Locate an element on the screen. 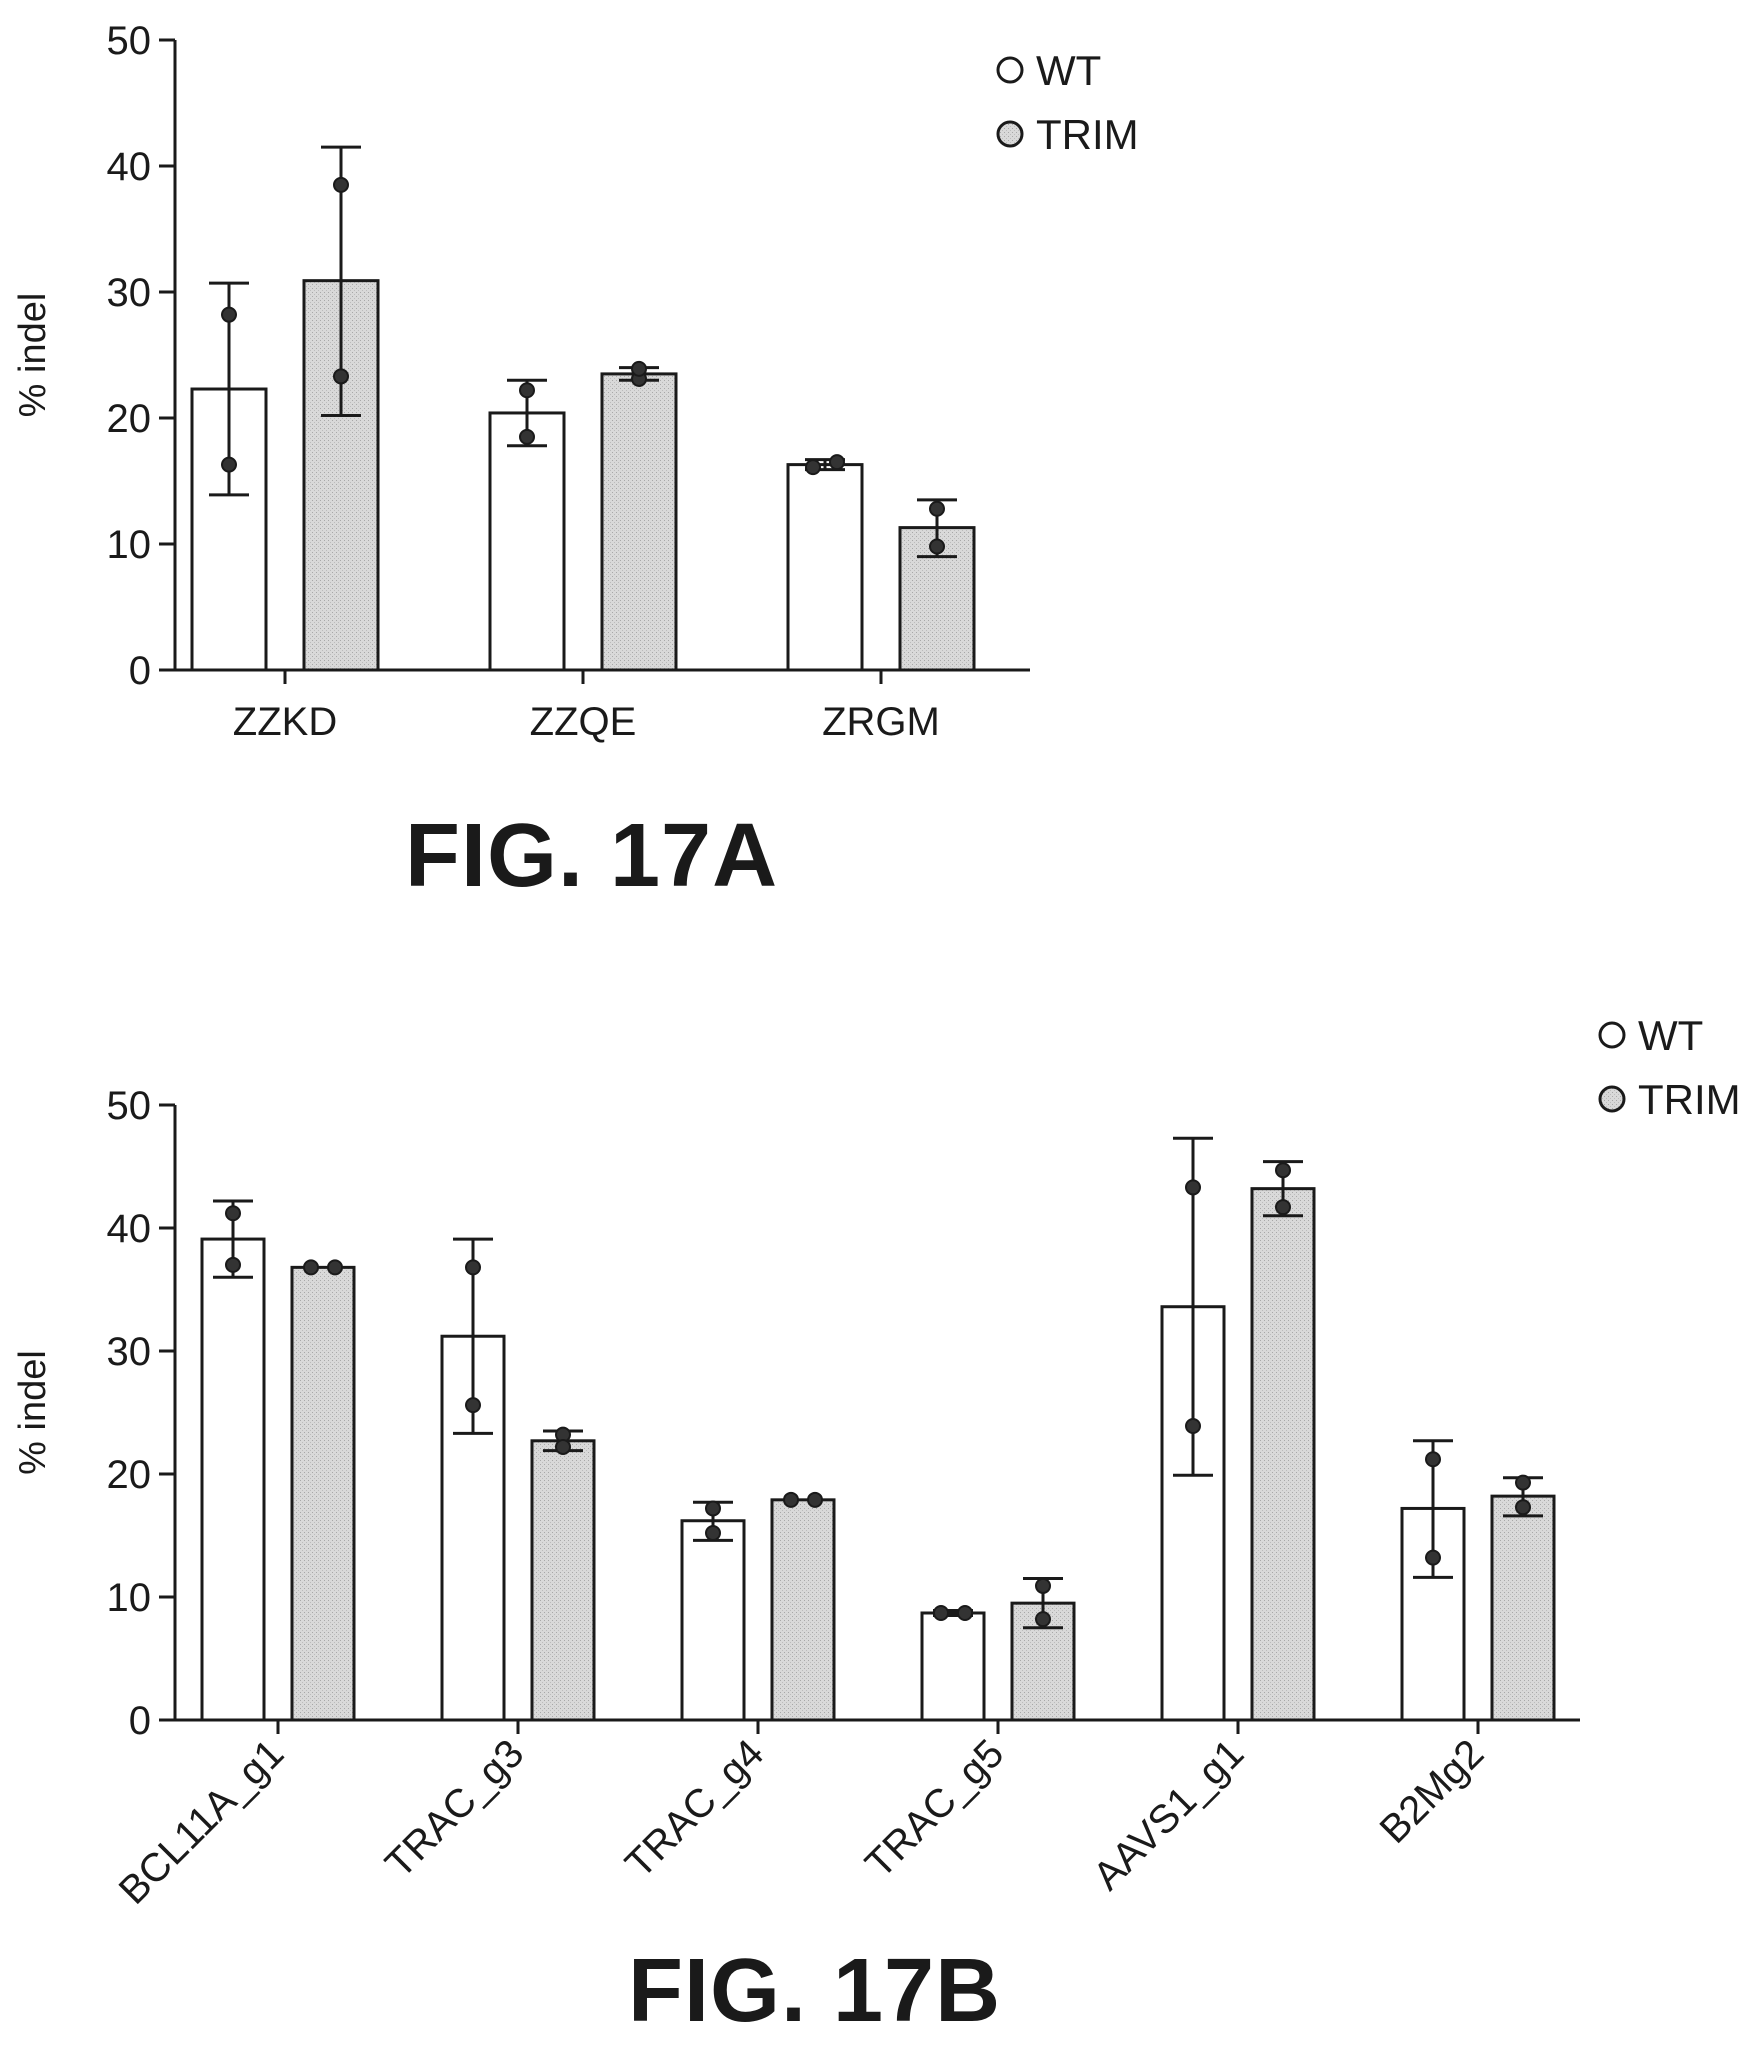 This screenshot has height=2070, width=1762. x-tick-label: ZZKD is located at coordinates (285, 722).